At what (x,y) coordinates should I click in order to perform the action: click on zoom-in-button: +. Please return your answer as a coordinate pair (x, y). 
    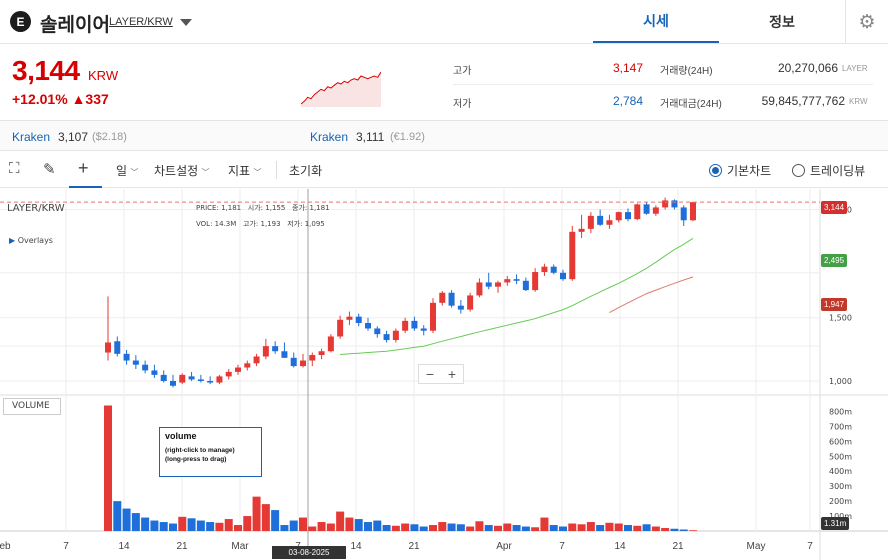
    Looking at the image, I should click on (452, 374).